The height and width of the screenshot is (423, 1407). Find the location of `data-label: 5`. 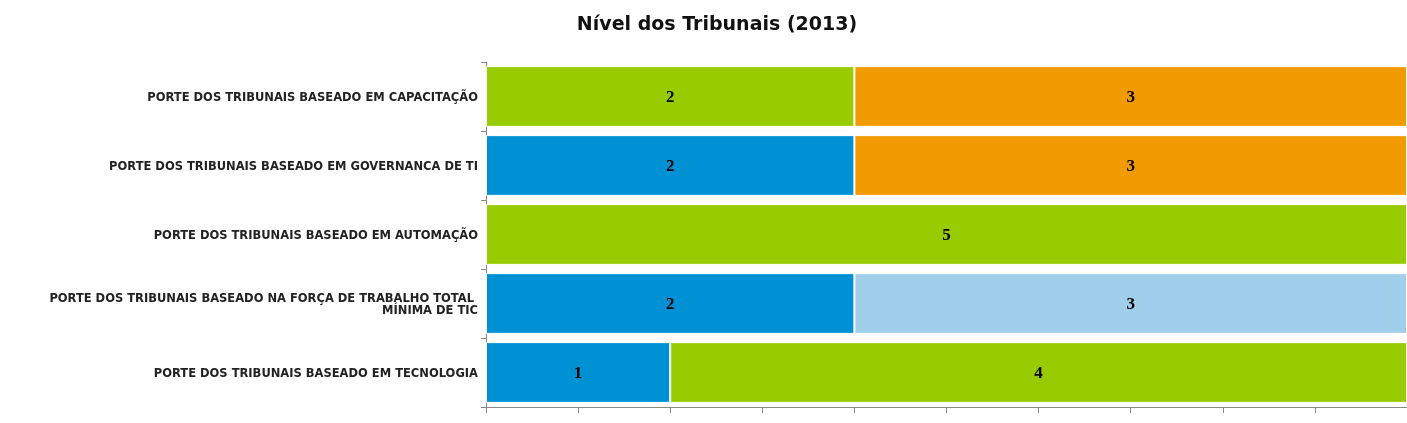

data-label: 5 is located at coordinates (946, 234).